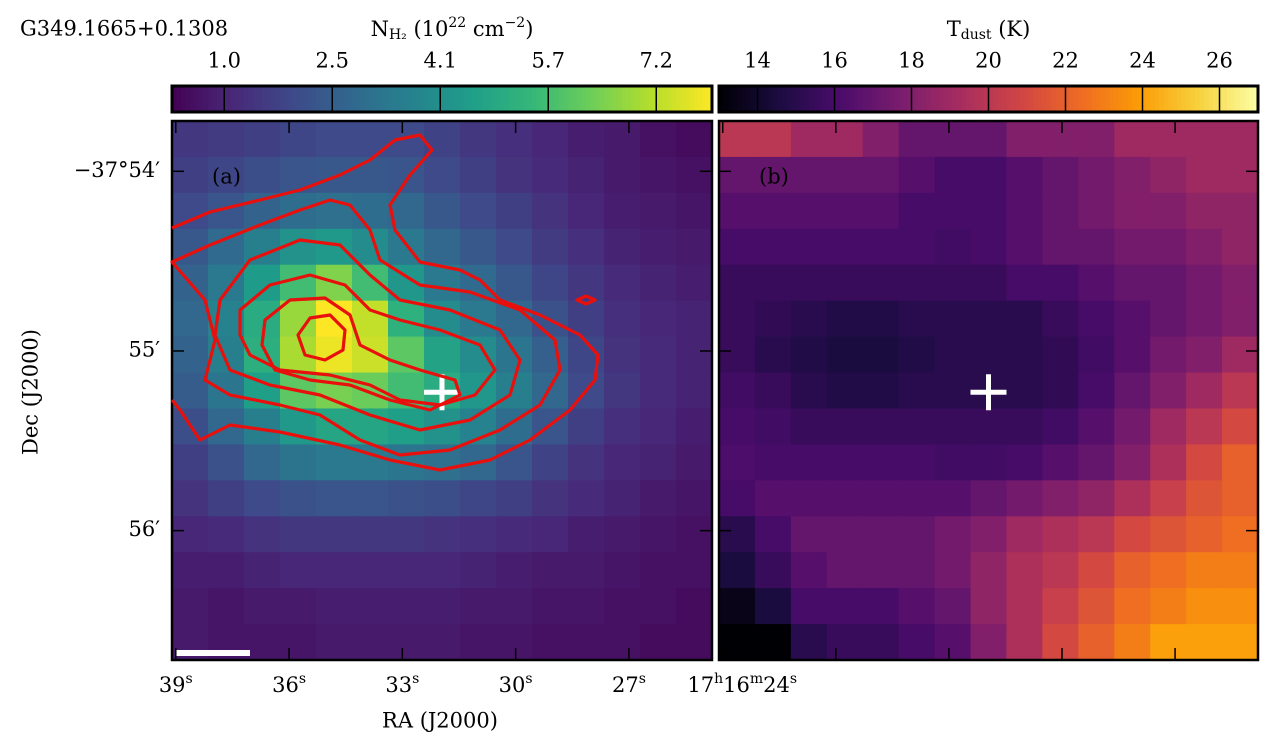 Image resolution: width=1274 pixels, height=753 pixels. What do you see at coordinates (834, 61) in the screenshot?
I see `colorbar-tick-label: 16` at bounding box center [834, 61].